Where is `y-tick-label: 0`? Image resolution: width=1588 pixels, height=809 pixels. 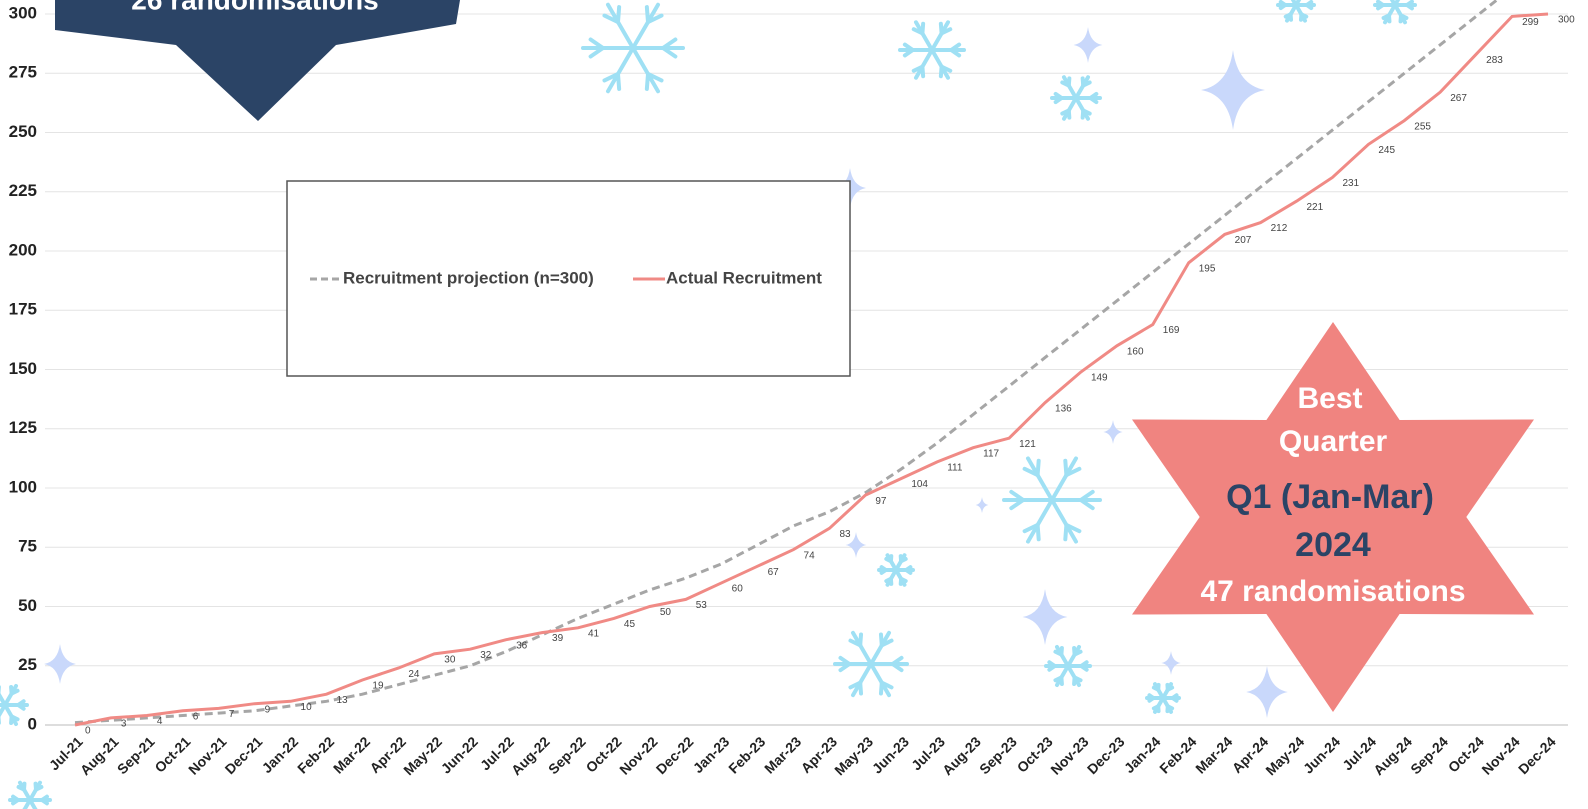
y-tick-label: 0 is located at coordinates (32, 723).